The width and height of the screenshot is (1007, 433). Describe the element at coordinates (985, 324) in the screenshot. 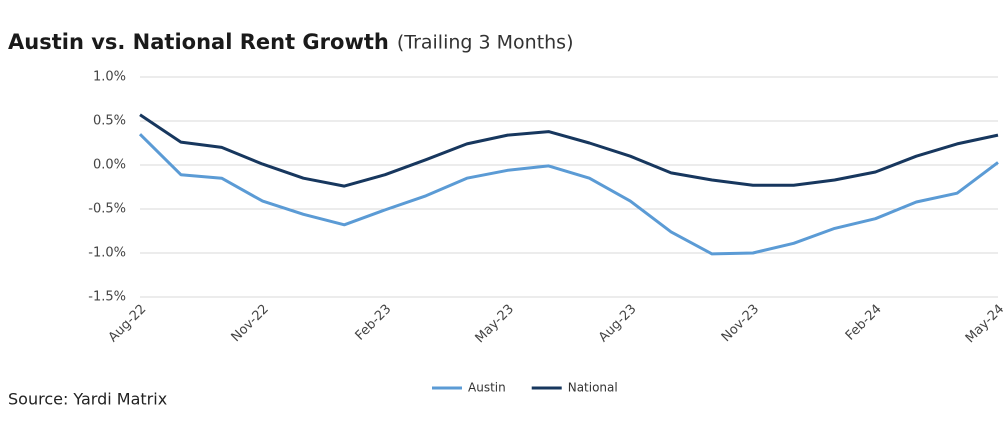

I see `x-tick-label: May-24` at that location.